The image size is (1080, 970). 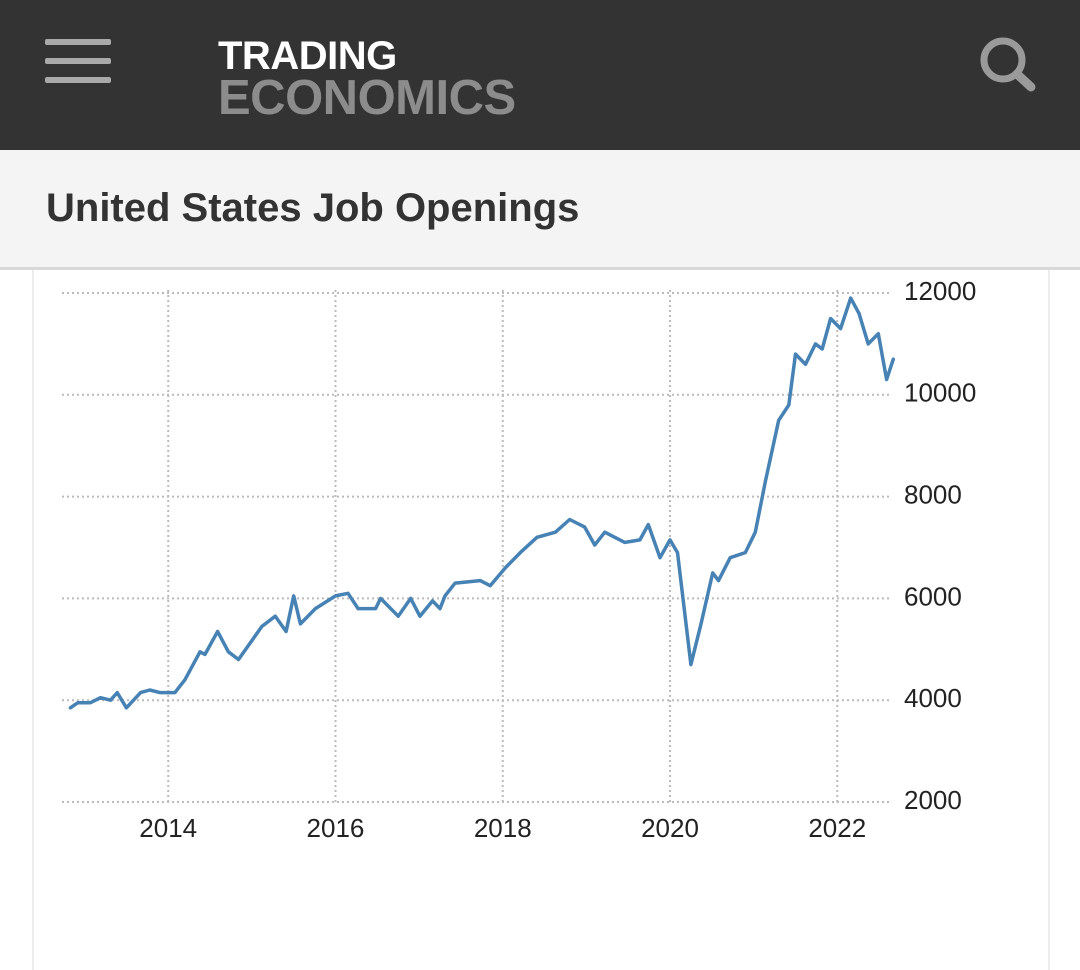 What do you see at coordinates (933, 494) in the screenshot?
I see `y-tick-label: 8000` at bounding box center [933, 494].